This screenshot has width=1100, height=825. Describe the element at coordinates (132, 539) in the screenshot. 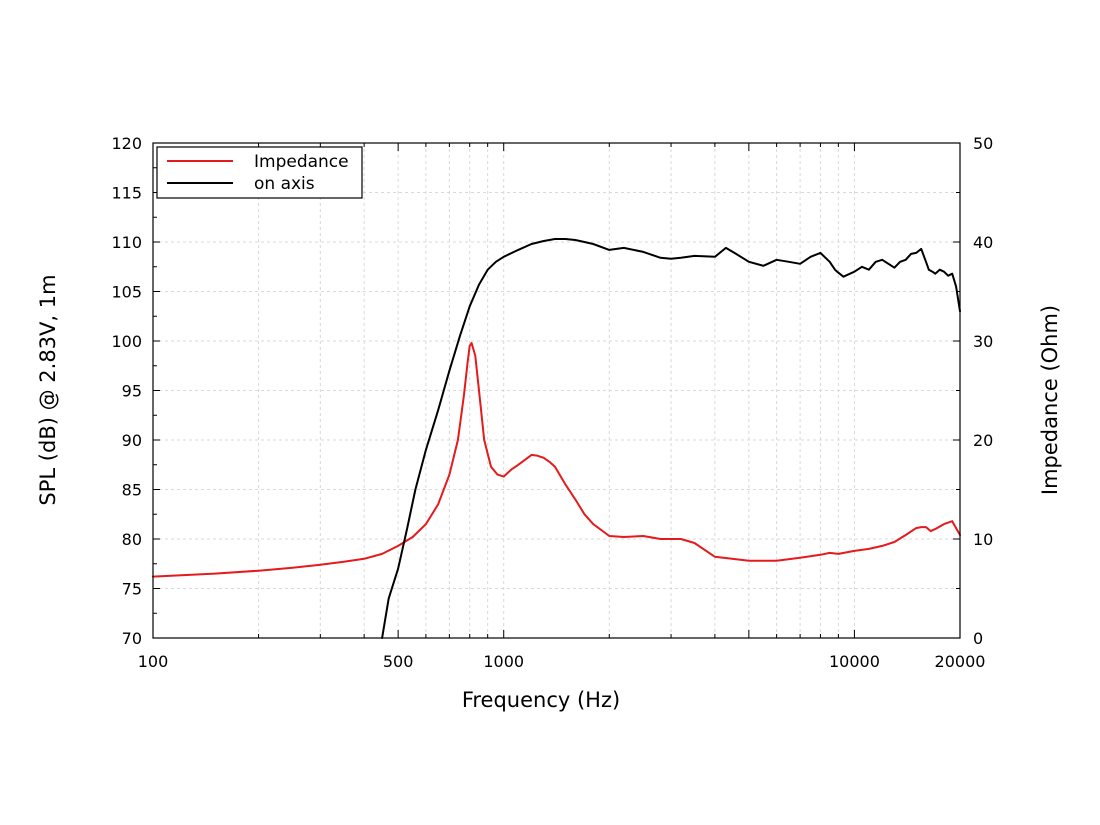

I see `y-tick-label: 80` at that location.